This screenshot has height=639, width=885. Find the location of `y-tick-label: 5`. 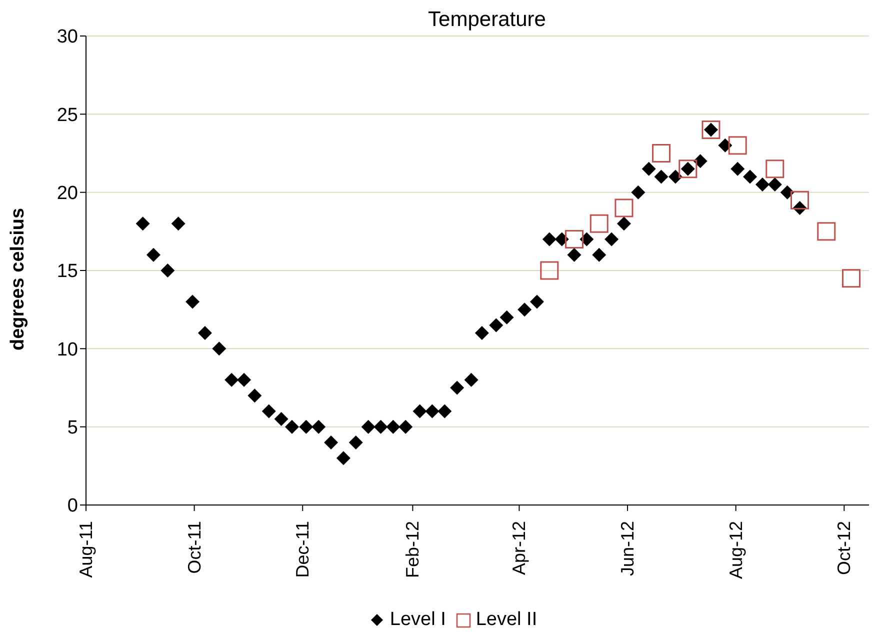

y-tick-label: 5 is located at coordinates (72, 428).